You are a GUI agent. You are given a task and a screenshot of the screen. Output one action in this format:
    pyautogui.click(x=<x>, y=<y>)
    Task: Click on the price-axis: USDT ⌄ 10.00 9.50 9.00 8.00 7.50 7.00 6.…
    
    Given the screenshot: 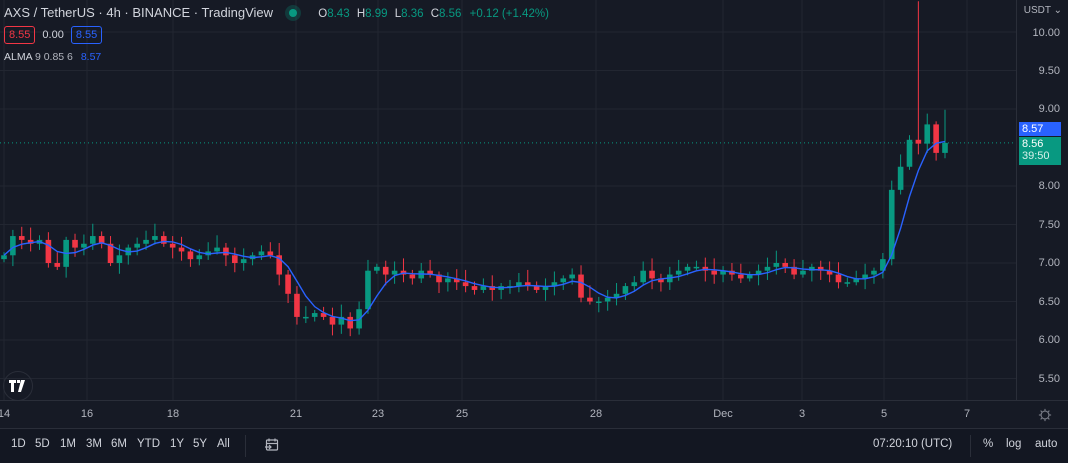 What is the action you would take?
    pyautogui.click(x=1042, y=200)
    